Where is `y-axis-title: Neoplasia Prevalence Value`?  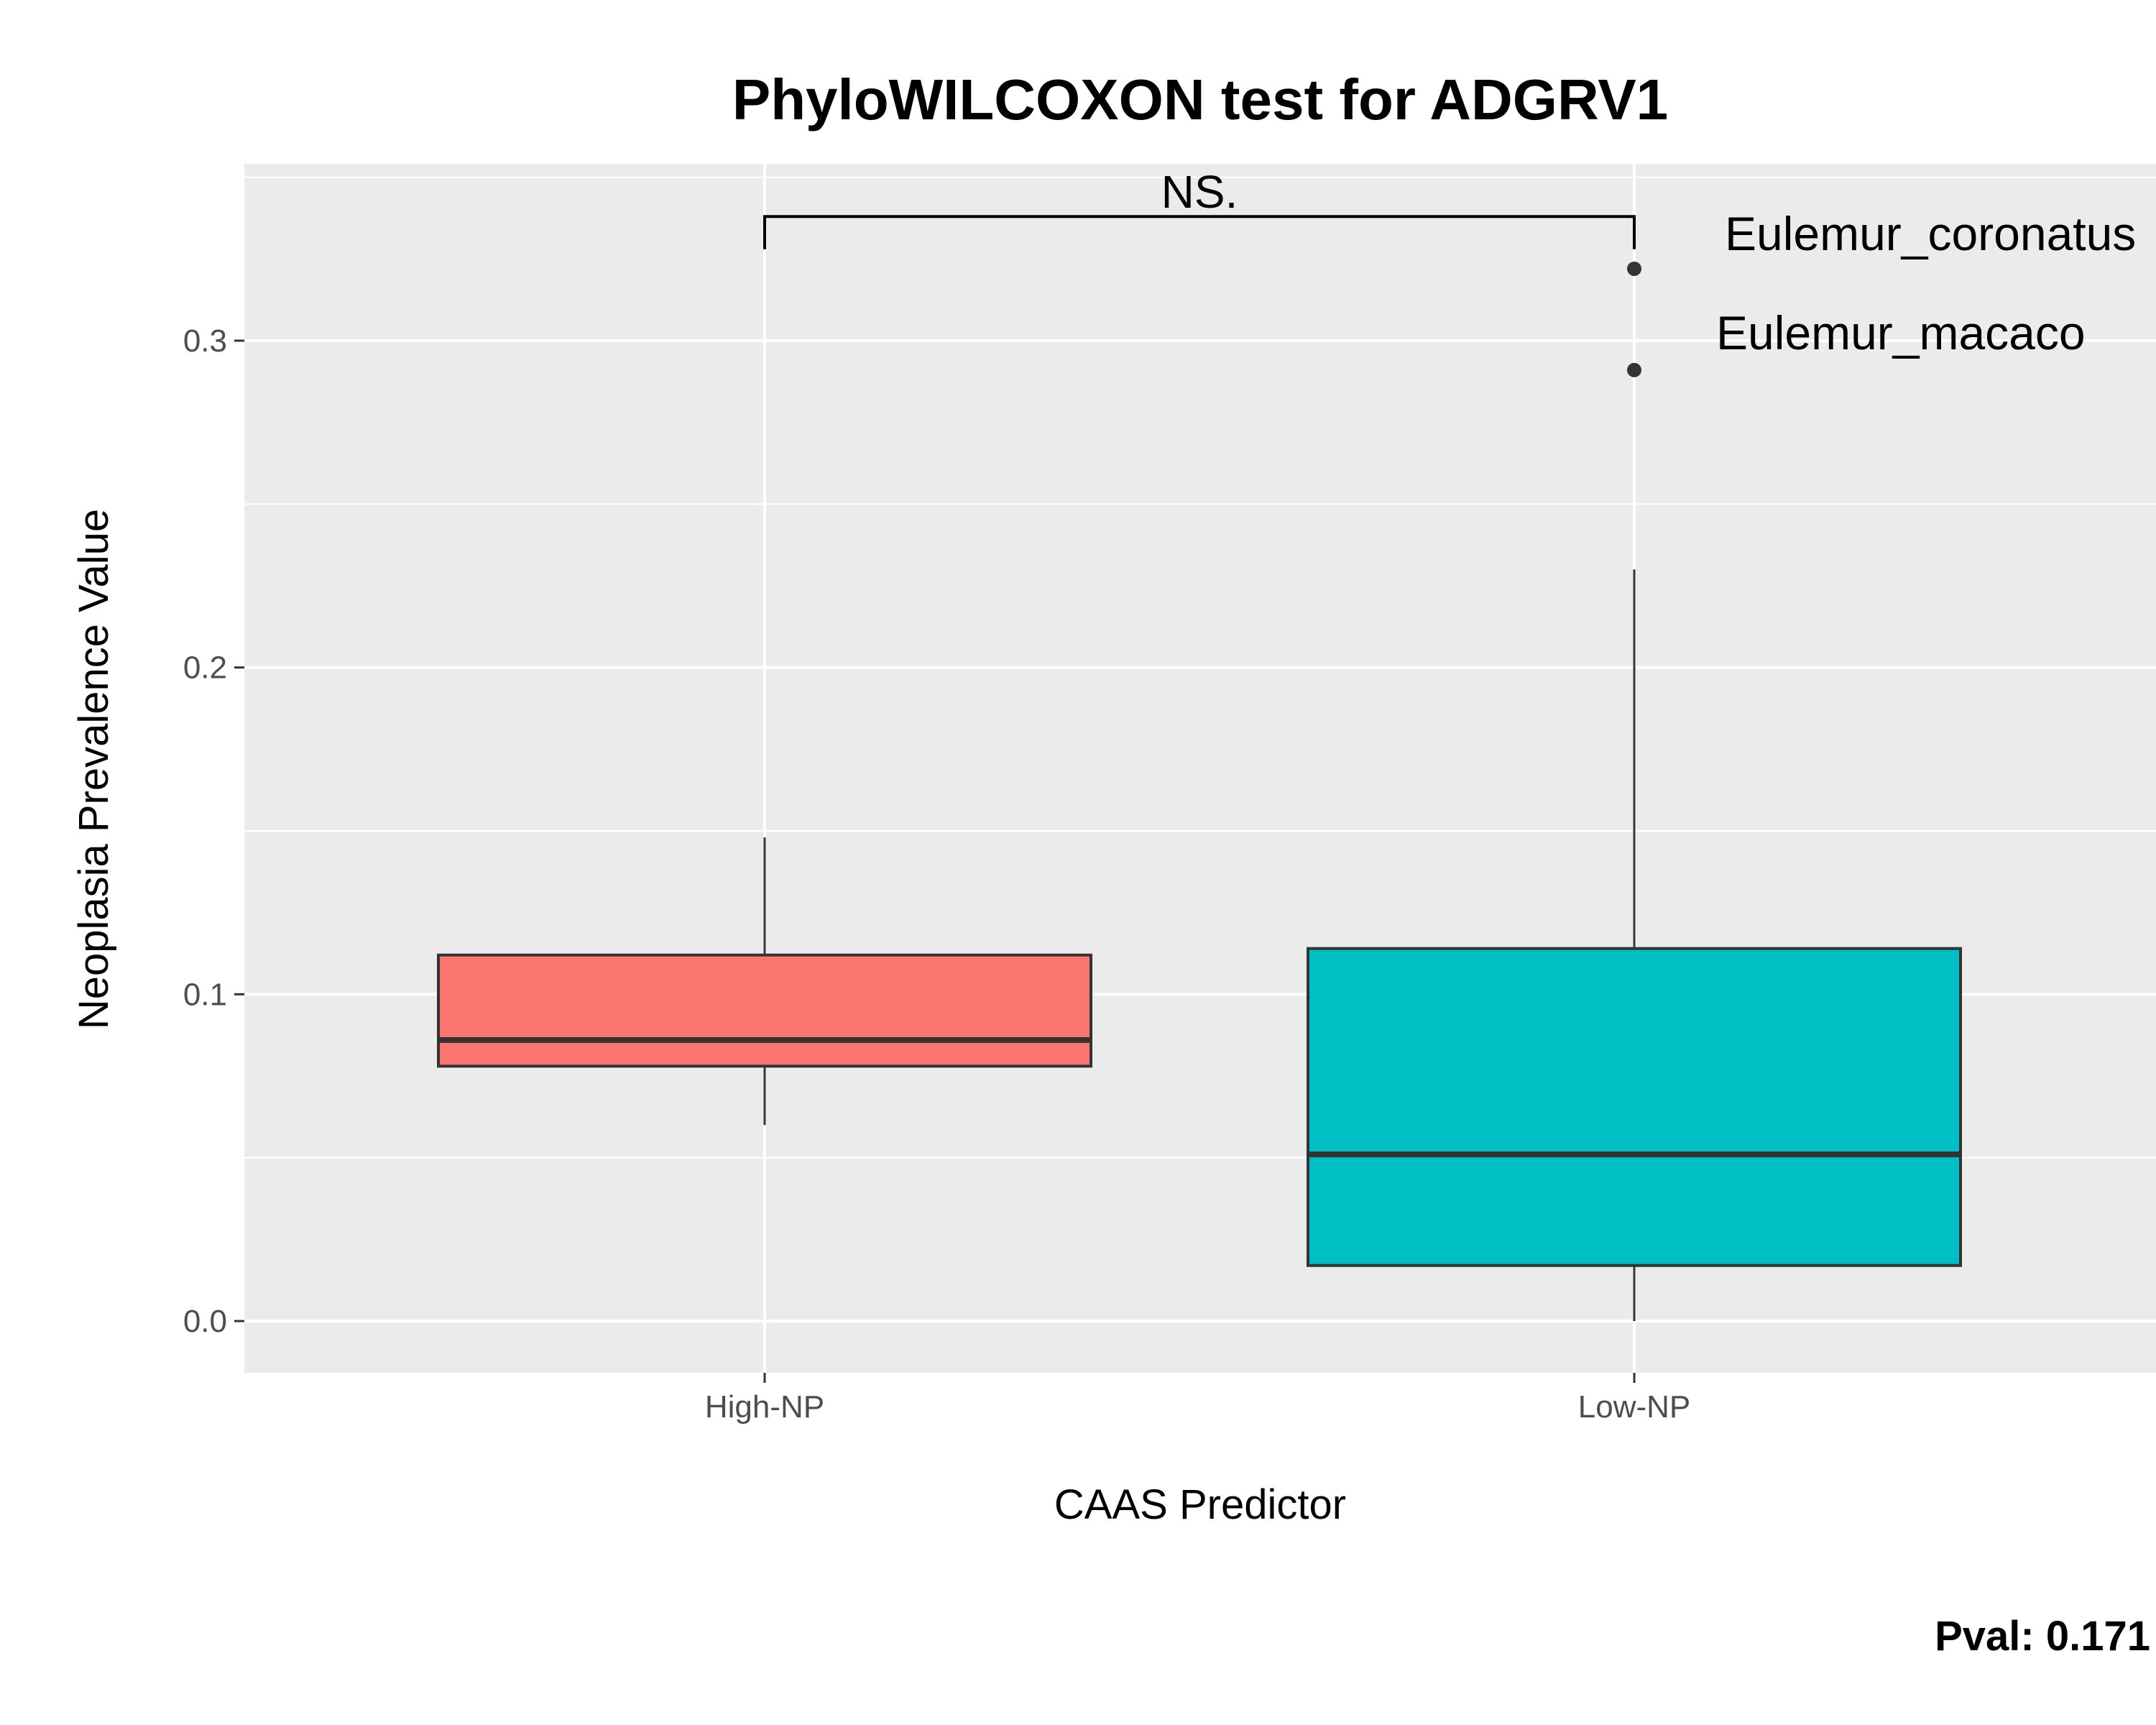
y-axis-title: Neoplasia Prevalence Value is located at coordinates (93, 769).